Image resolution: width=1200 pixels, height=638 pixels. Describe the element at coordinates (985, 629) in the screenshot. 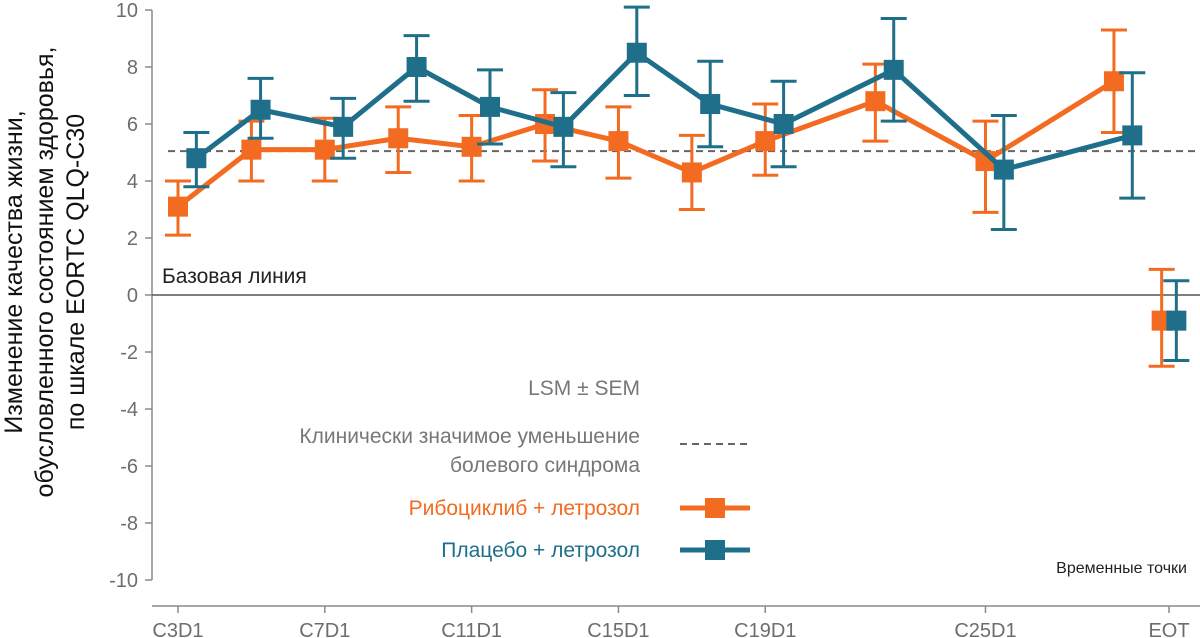

I see `x-tick-label: C25D1` at that location.